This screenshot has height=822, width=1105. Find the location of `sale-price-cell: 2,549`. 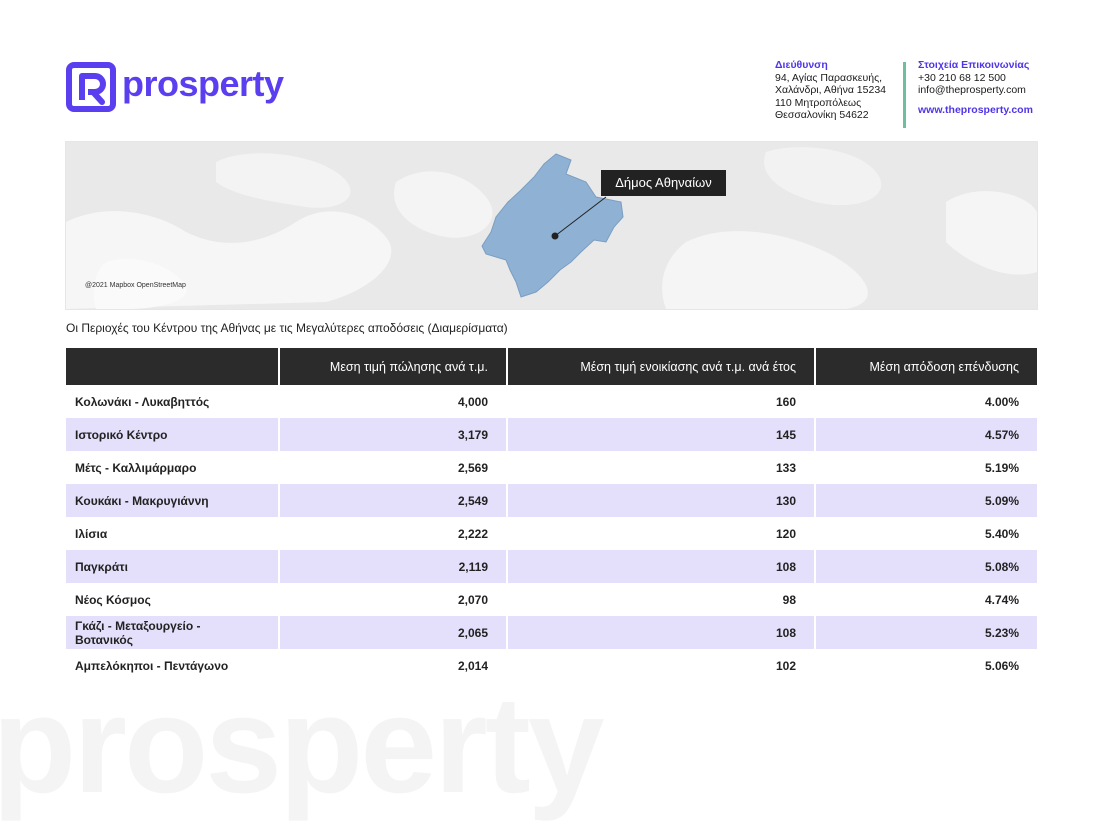

sale-price-cell: 2,549 is located at coordinates (392, 500).